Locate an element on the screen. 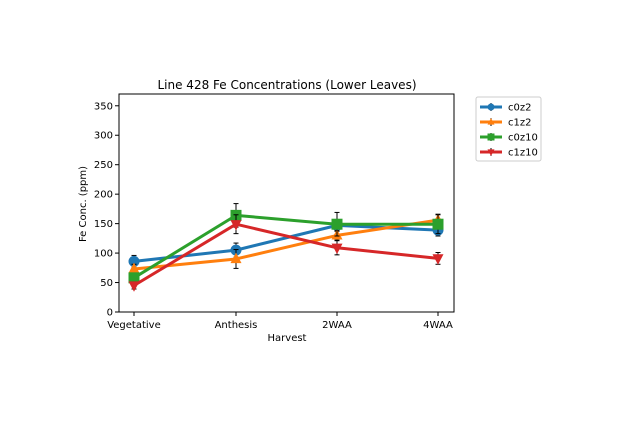 The height and width of the screenshot is (422, 620). y-tick-label: 150 is located at coordinates (103, 224).